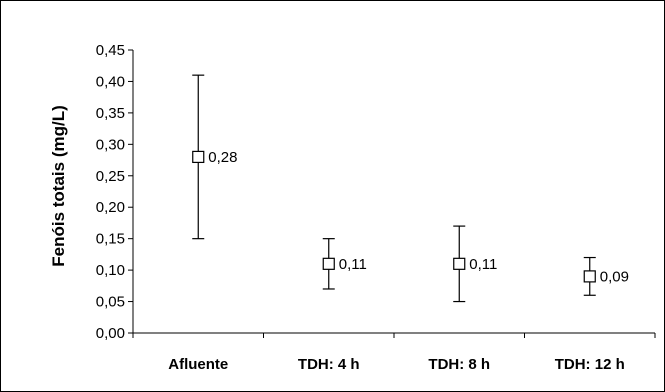 This screenshot has width=665, height=392. I want to click on y-tick-label: 0,20, so click(110, 207).